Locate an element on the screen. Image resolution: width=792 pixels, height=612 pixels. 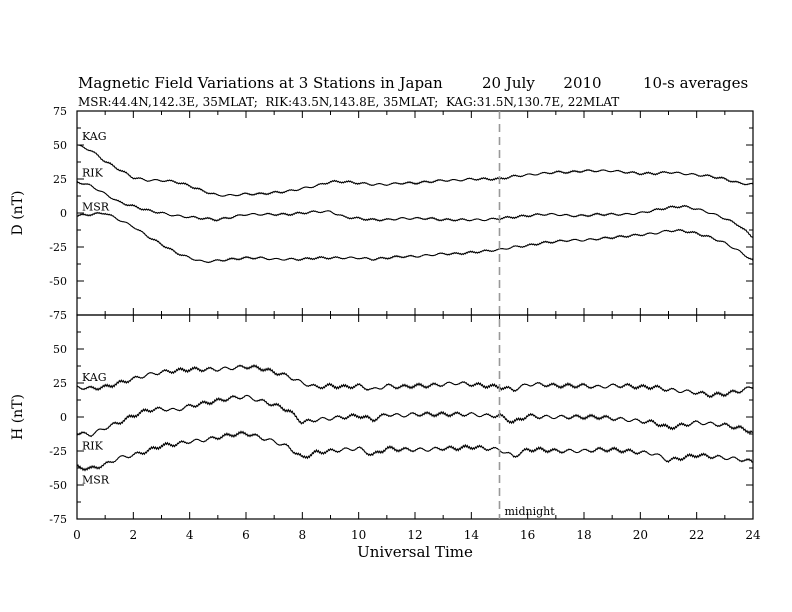
series-line-d-rik is located at coordinates (415, 209).